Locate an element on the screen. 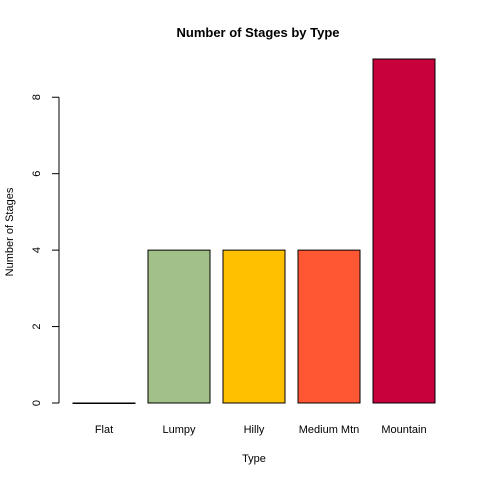 The image size is (480, 480). y-tick-label: 4 is located at coordinates (37, 250).